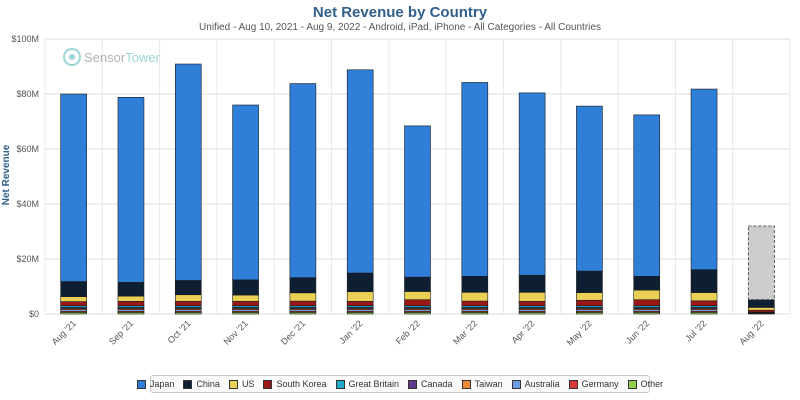 This screenshot has width=800, height=400. I want to click on legend-item-great-britain: Great Britain, so click(367, 384).